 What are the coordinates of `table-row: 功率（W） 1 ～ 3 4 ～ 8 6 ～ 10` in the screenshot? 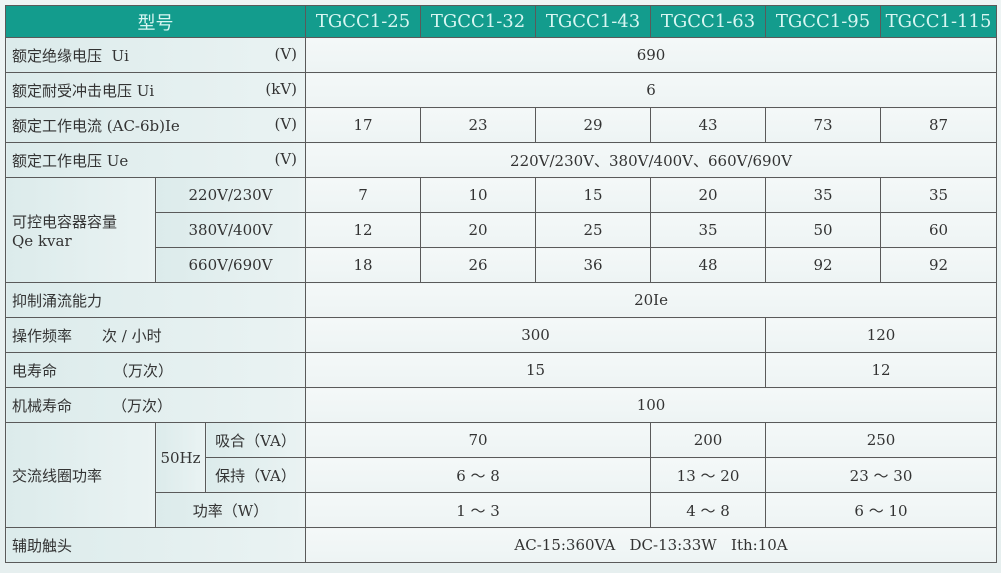 It's located at (502, 510).